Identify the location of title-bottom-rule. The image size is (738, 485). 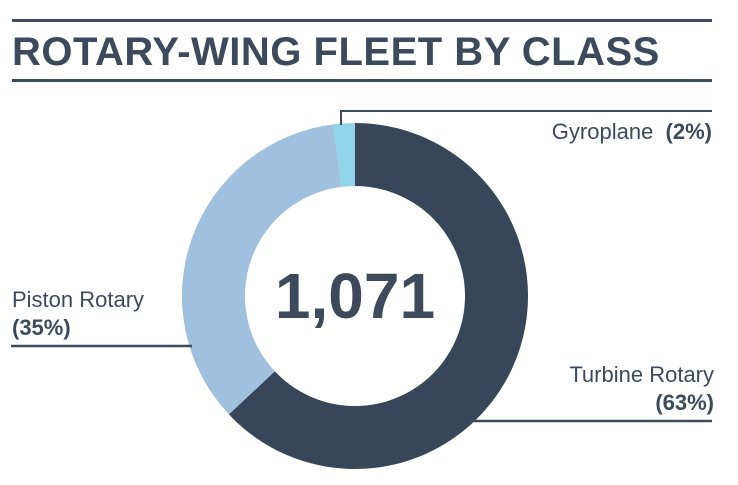
(362, 80).